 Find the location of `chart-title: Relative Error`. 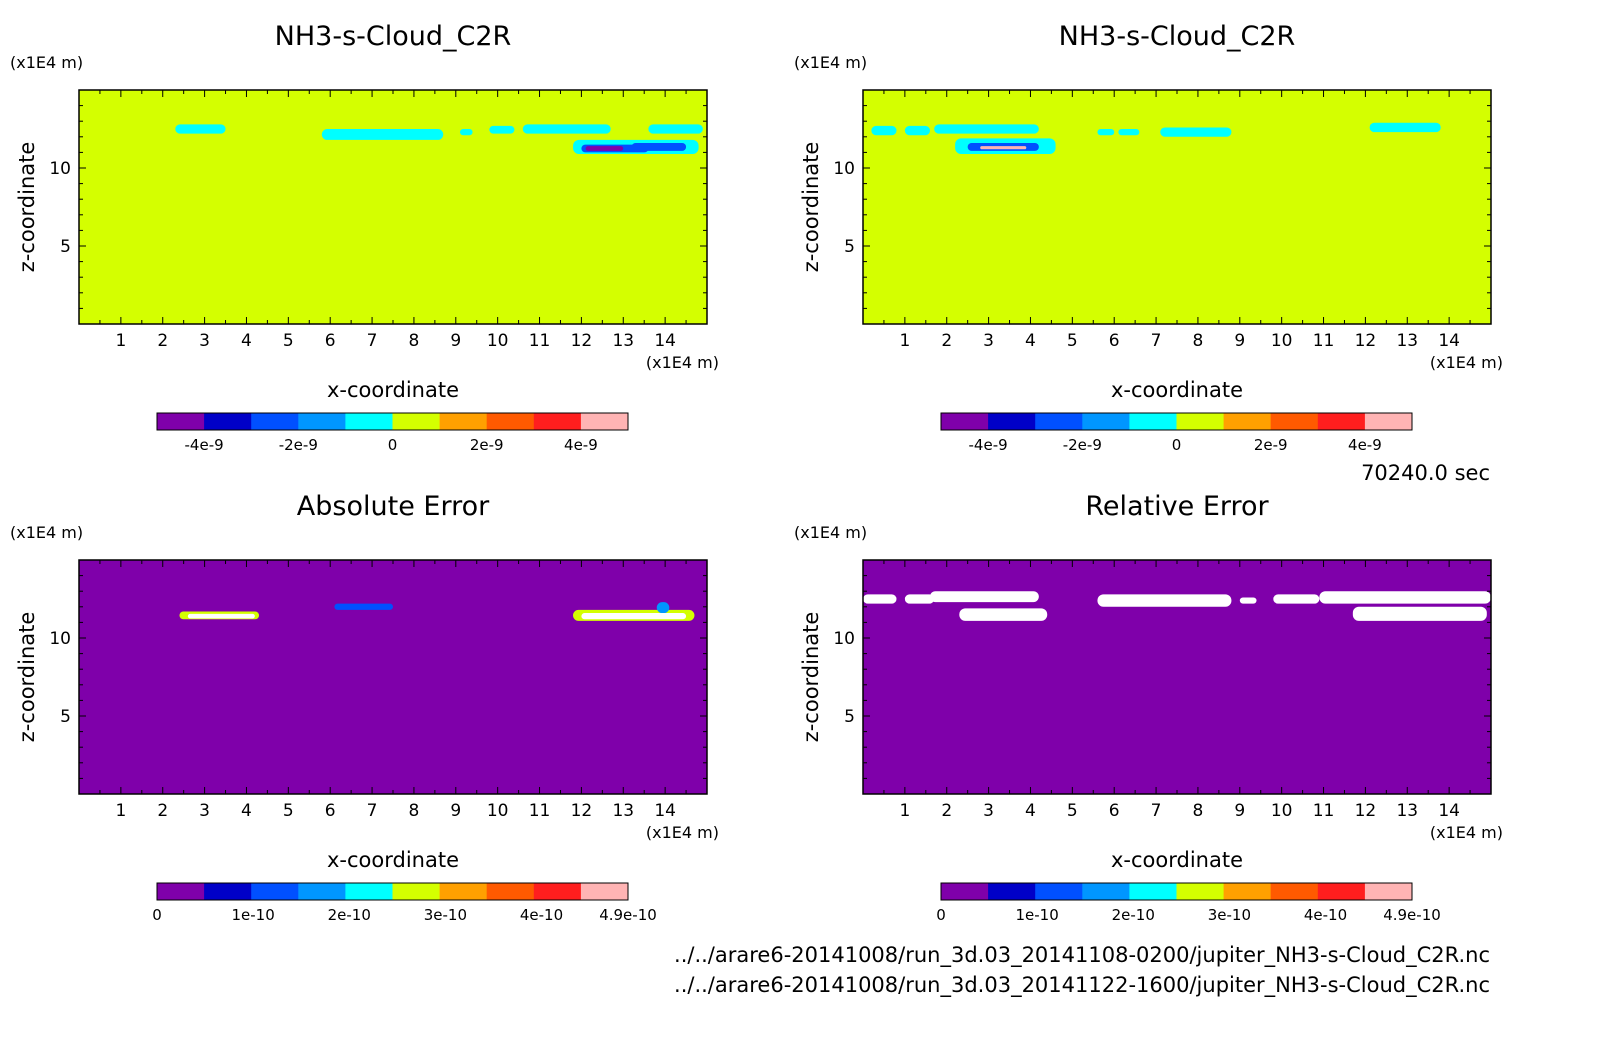

chart-title: Relative Error is located at coordinates (1177, 506).